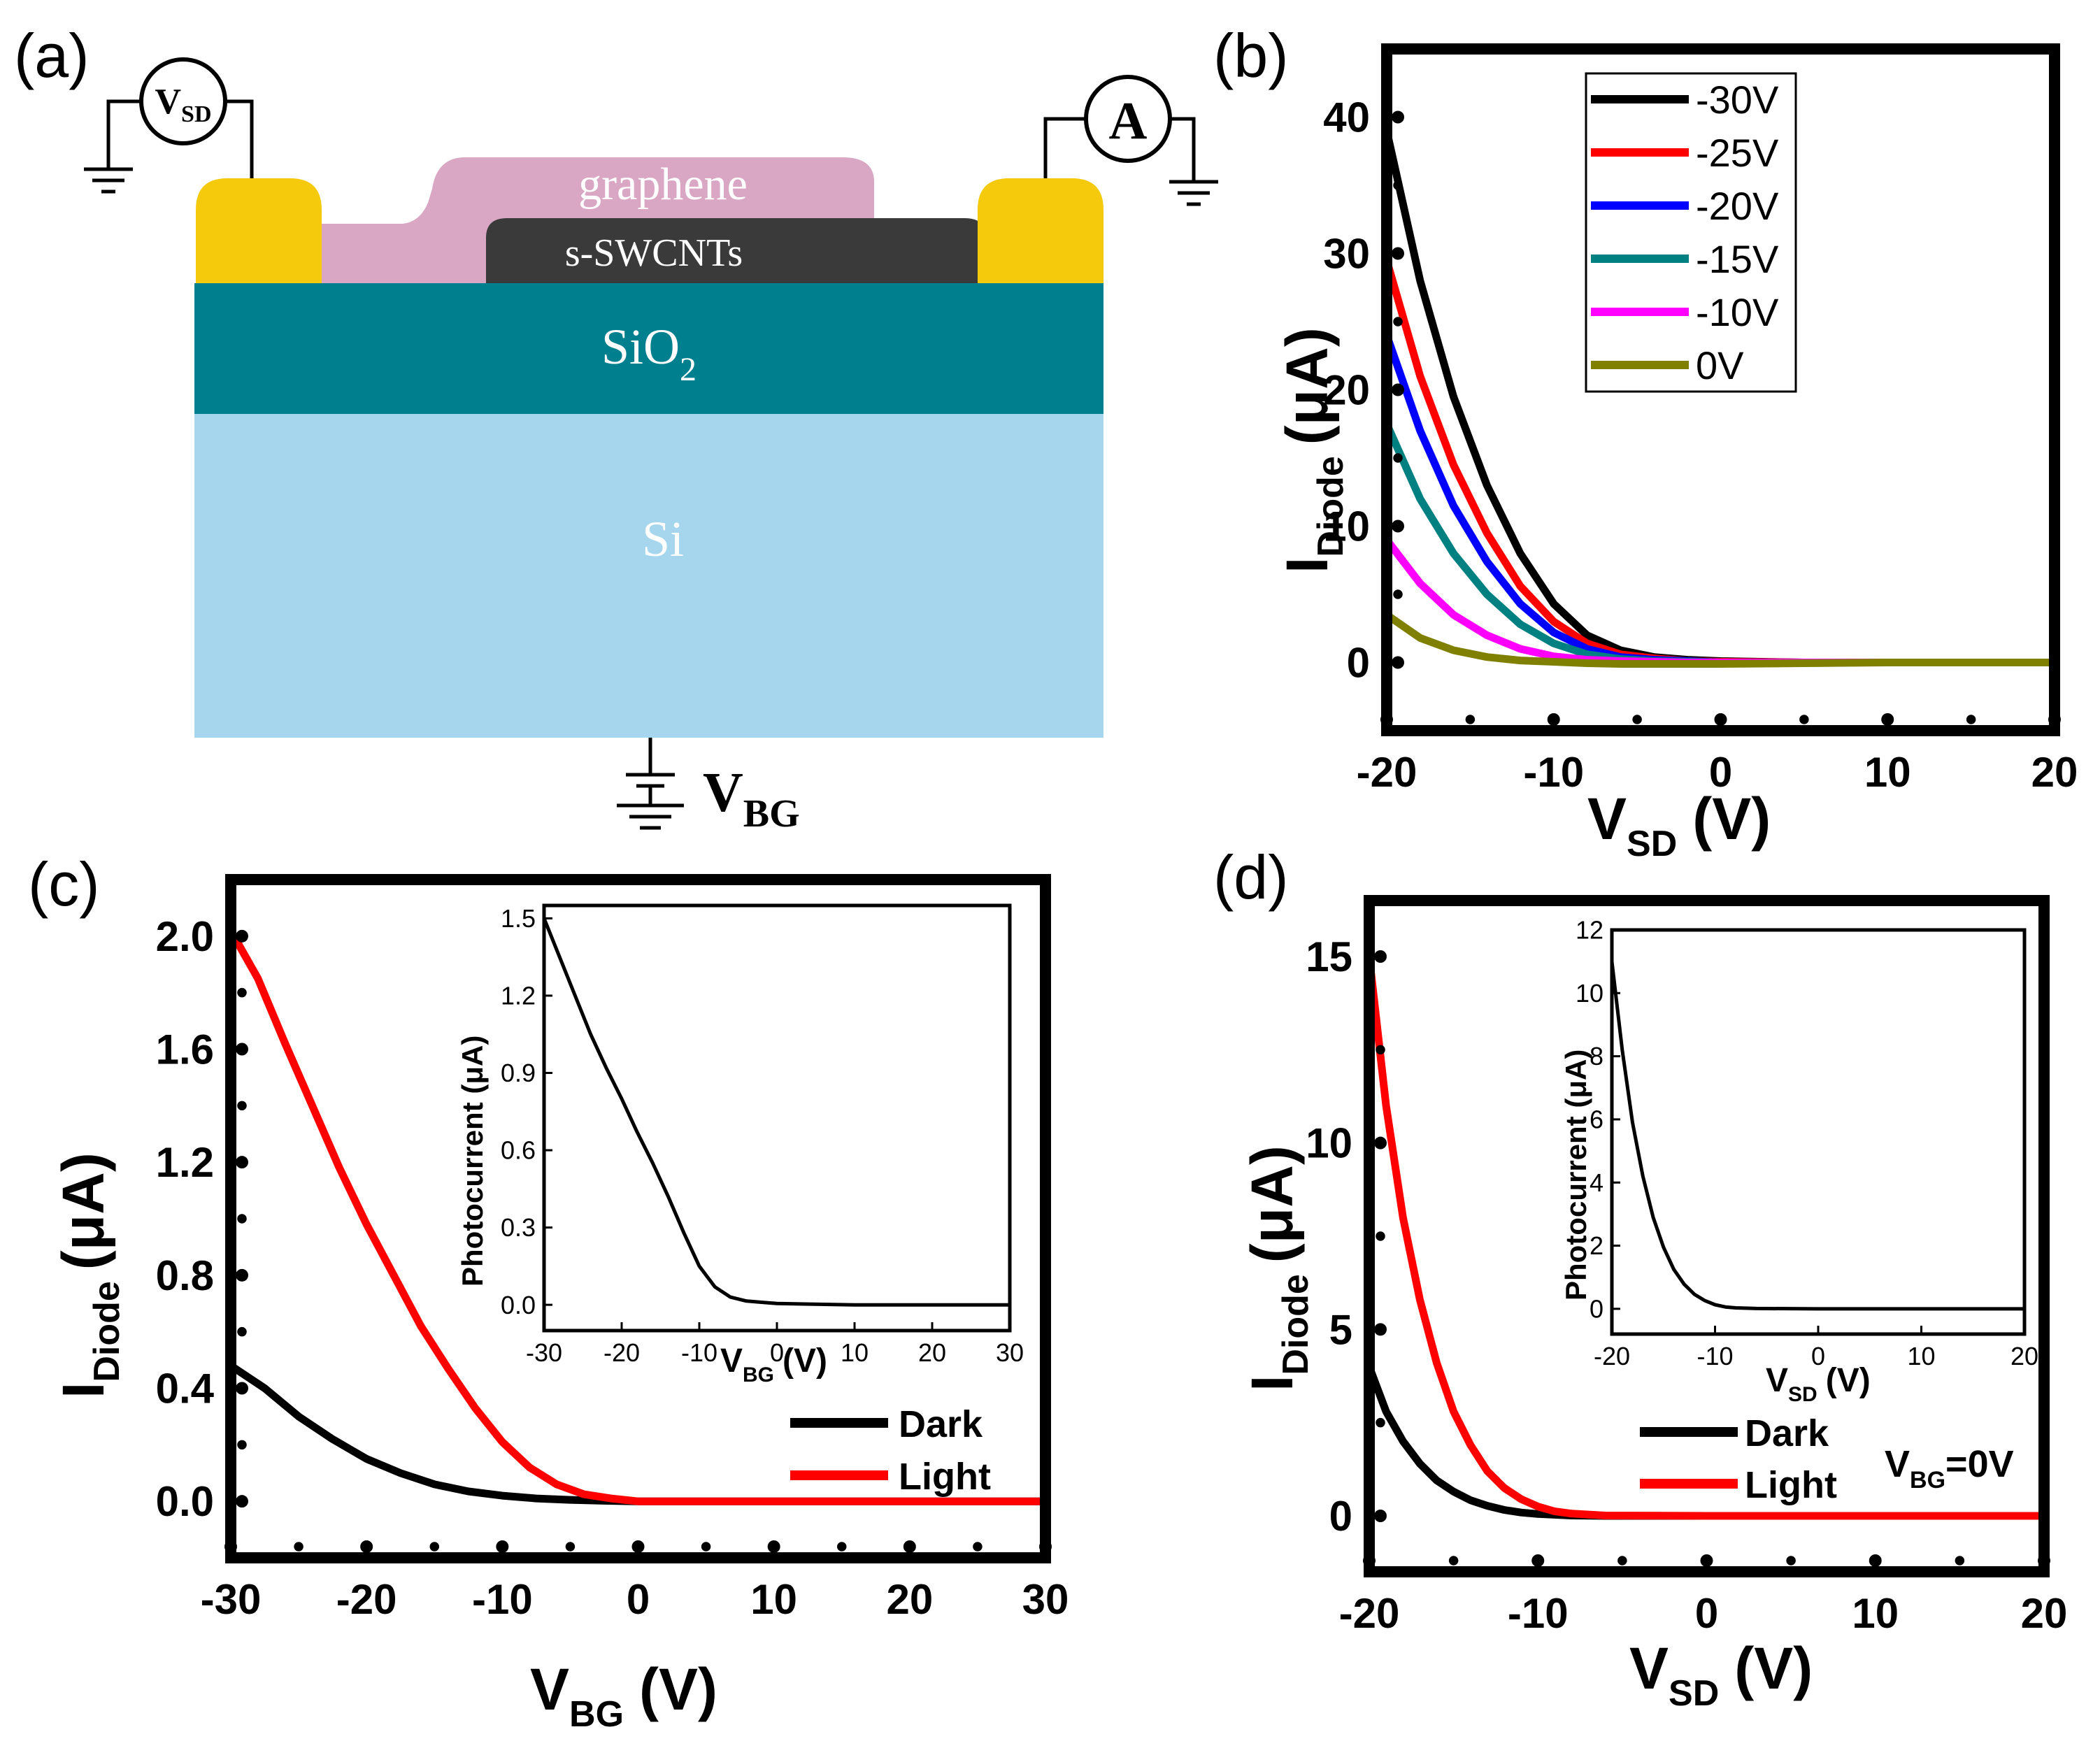  What do you see at coordinates (1691, 233) in the screenshot?
I see `legend-frame` at bounding box center [1691, 233].